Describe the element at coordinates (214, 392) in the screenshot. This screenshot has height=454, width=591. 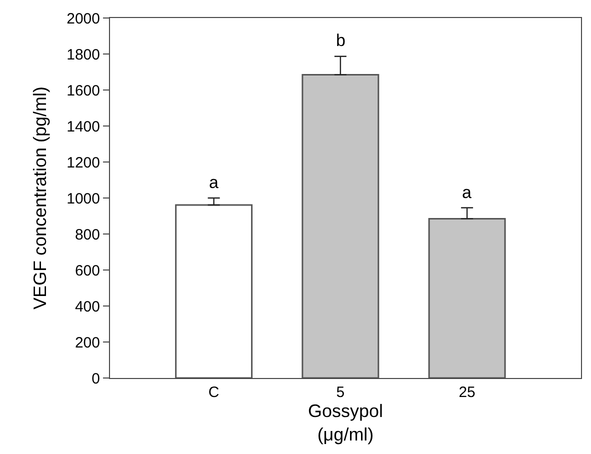
I see `x-tick-label: C` at that location.